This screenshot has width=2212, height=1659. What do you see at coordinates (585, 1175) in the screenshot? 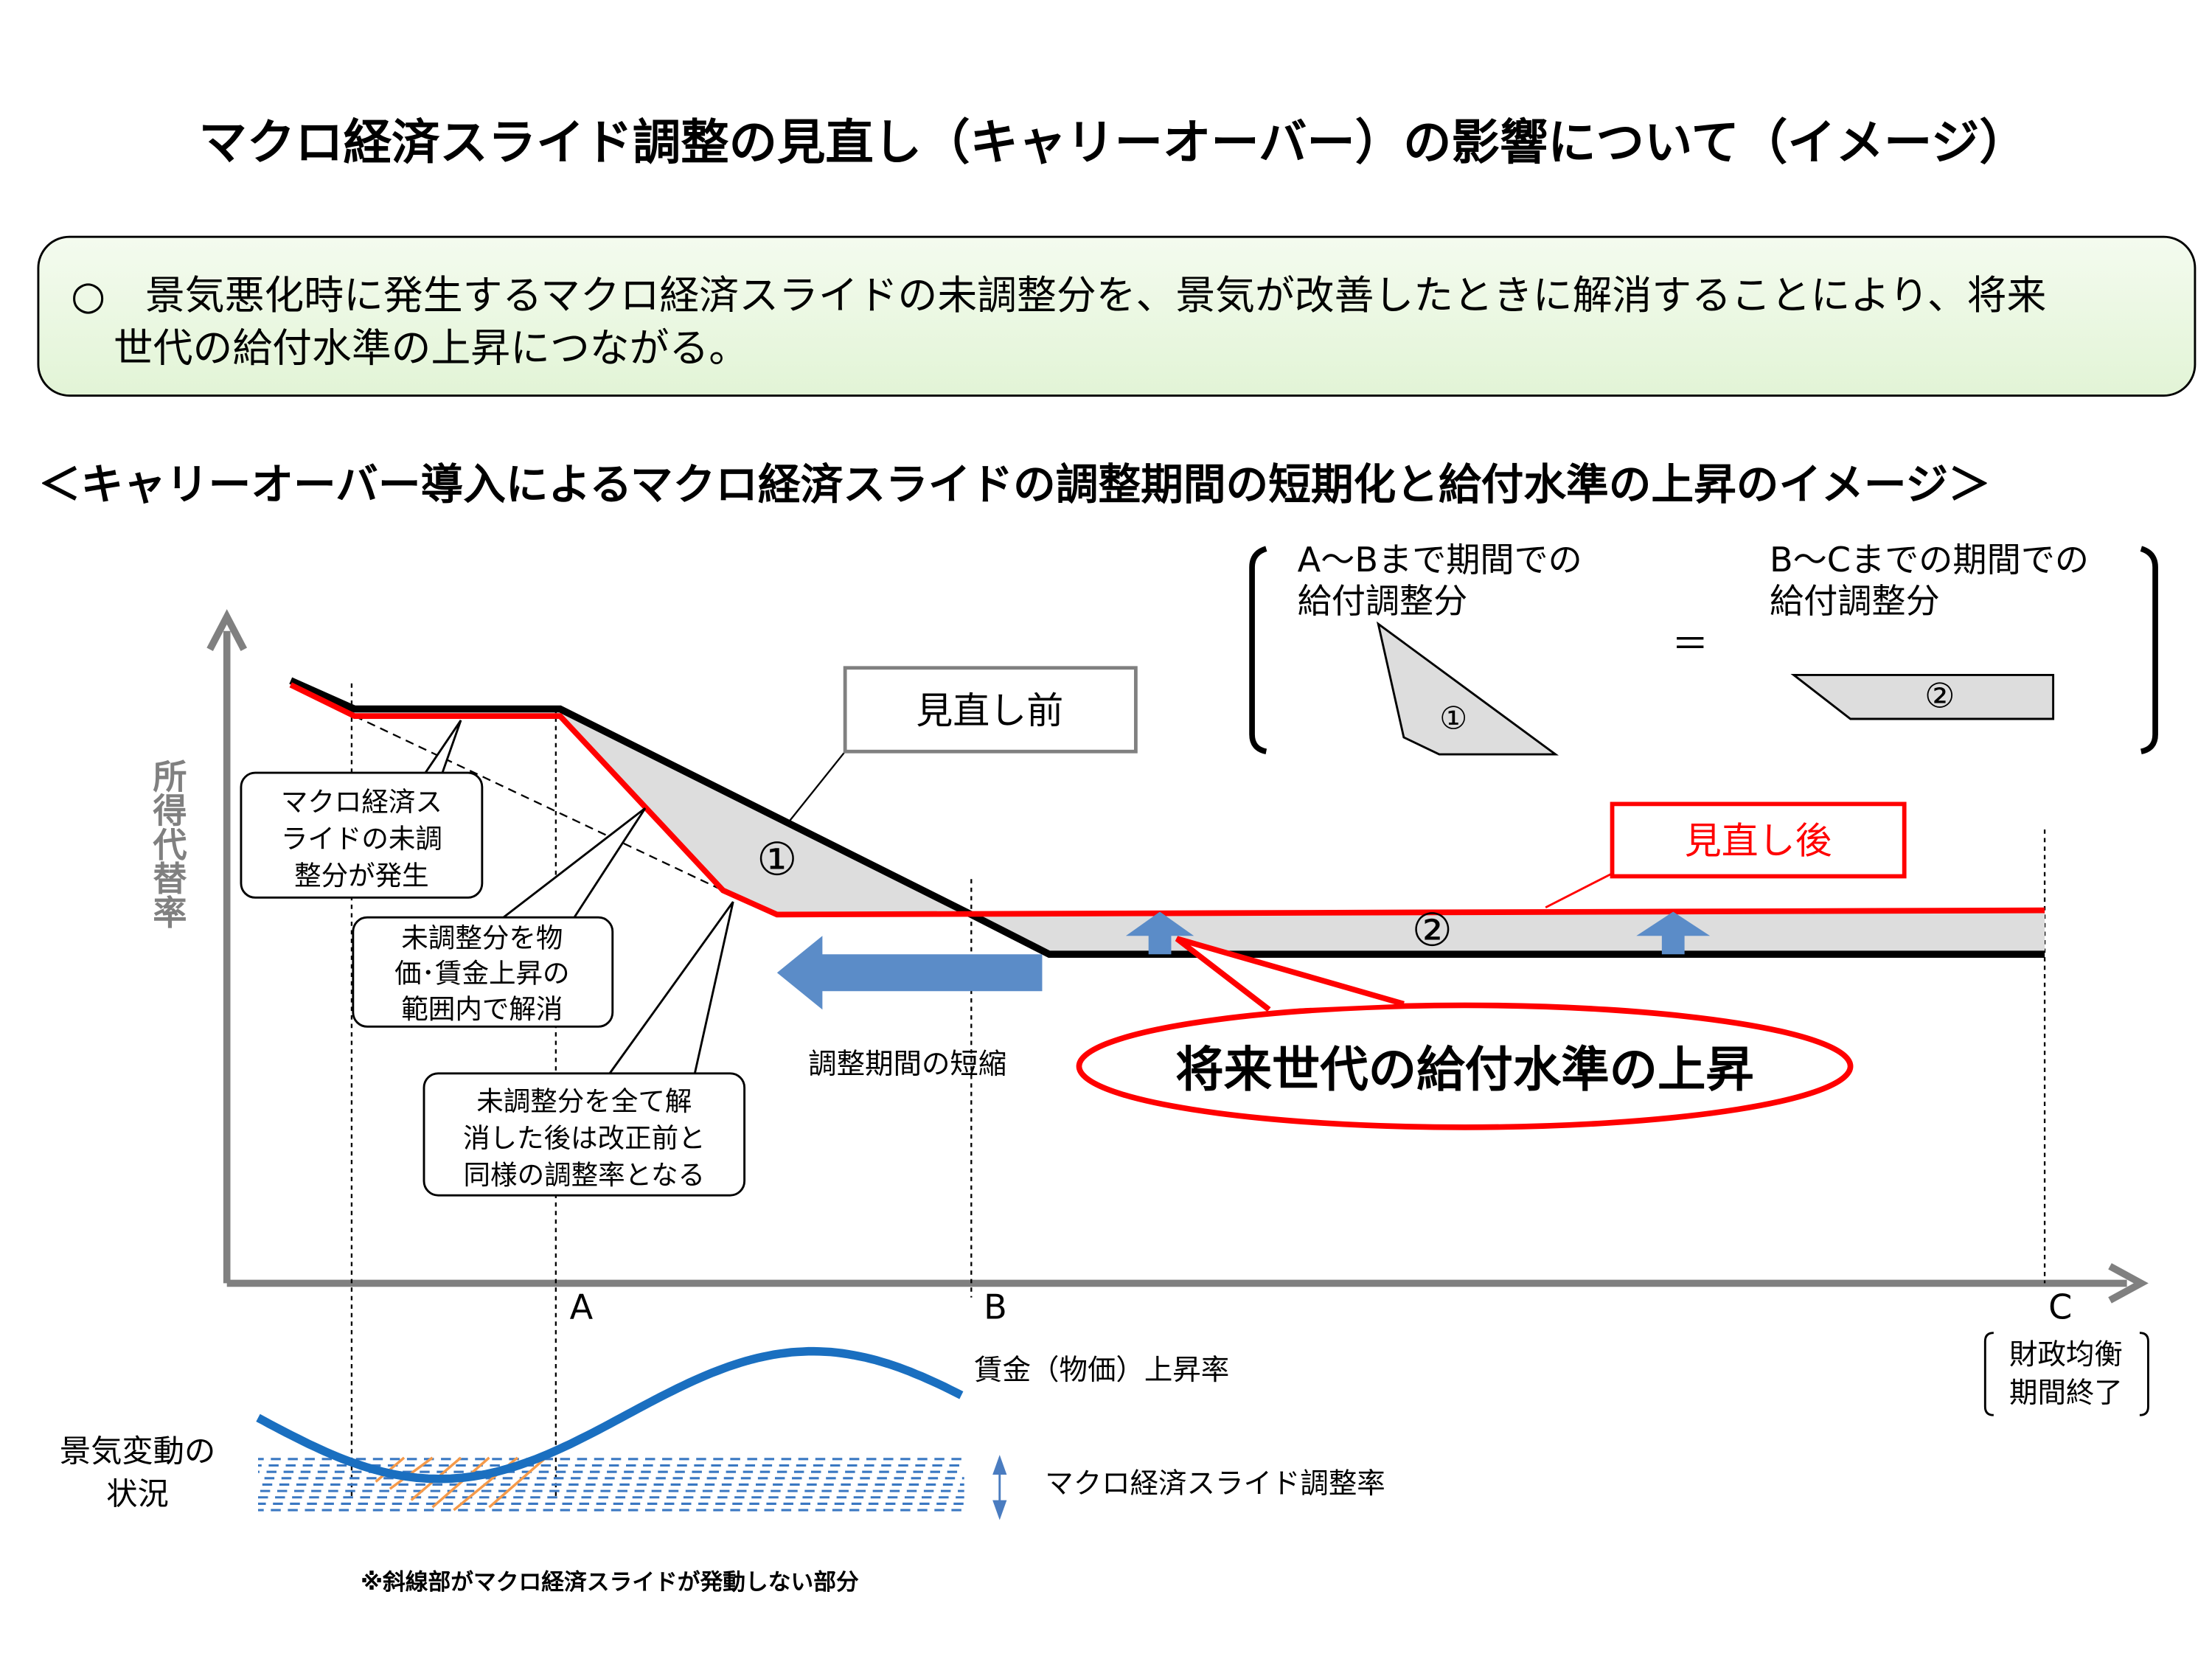
I see `svg-text: 同様の調整率となる` at bounding box center [585, 1175].